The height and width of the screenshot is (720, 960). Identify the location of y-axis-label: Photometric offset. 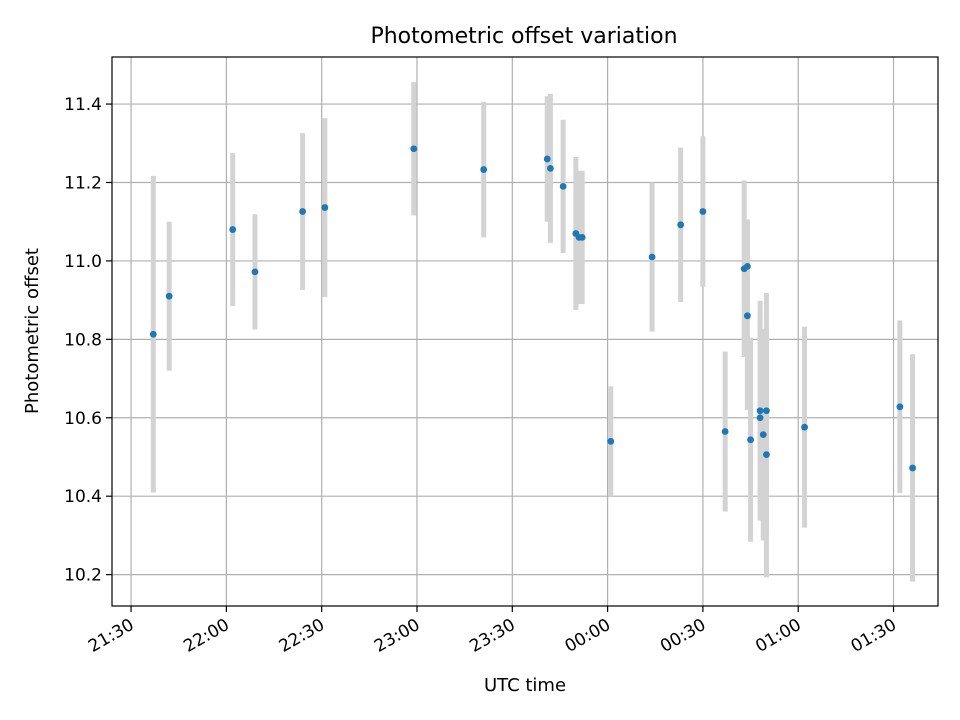
(32, 331).